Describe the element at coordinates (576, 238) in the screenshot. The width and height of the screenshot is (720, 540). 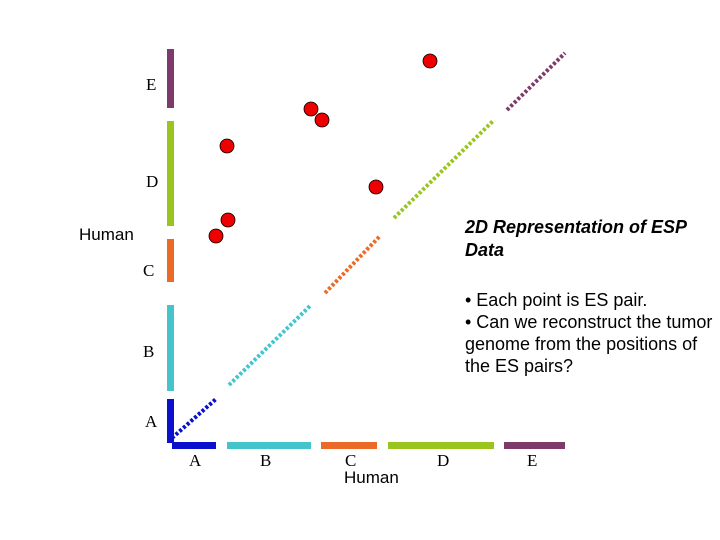
I see `diagram-title-text: 2D Representation of ESP Data` at that location.